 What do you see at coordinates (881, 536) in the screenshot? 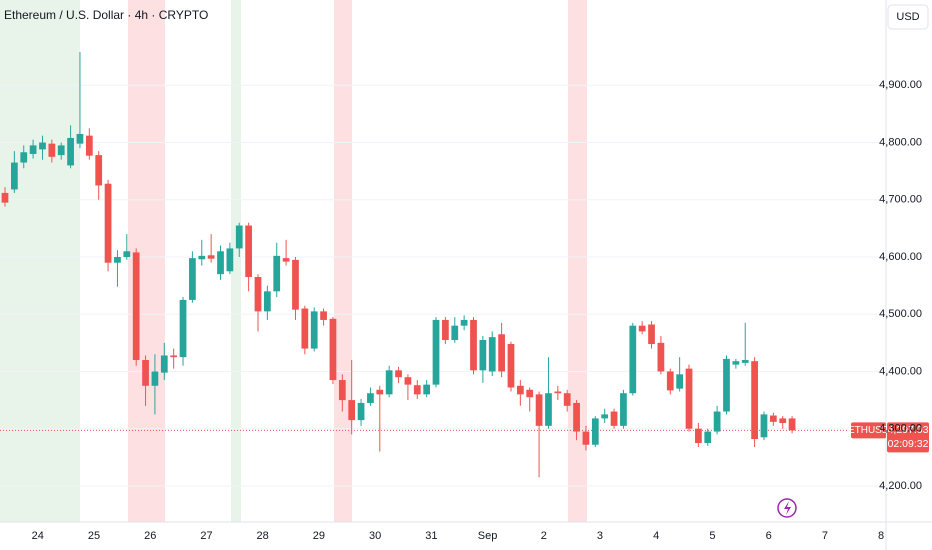
I see `x-tick-label: 8` at bounding box center [881, 536].